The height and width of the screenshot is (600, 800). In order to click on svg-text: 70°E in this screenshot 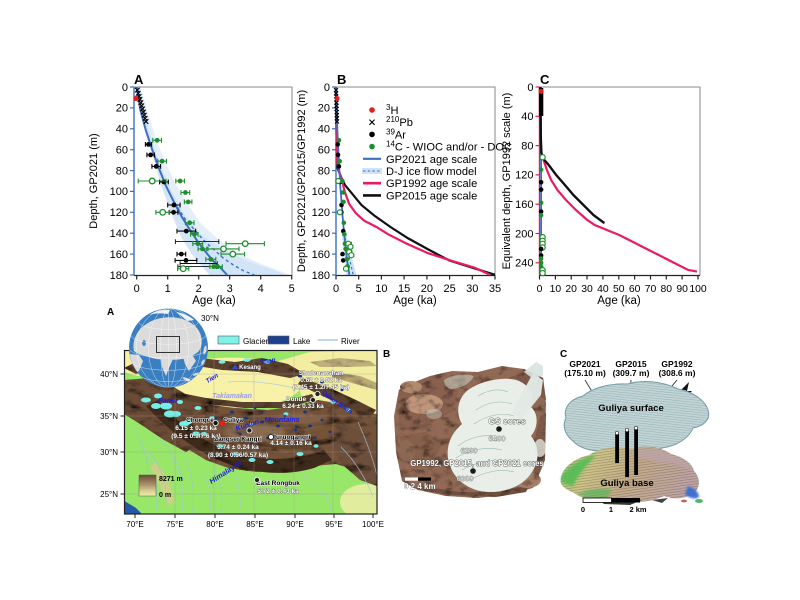, I will do `click(134, 524)`.